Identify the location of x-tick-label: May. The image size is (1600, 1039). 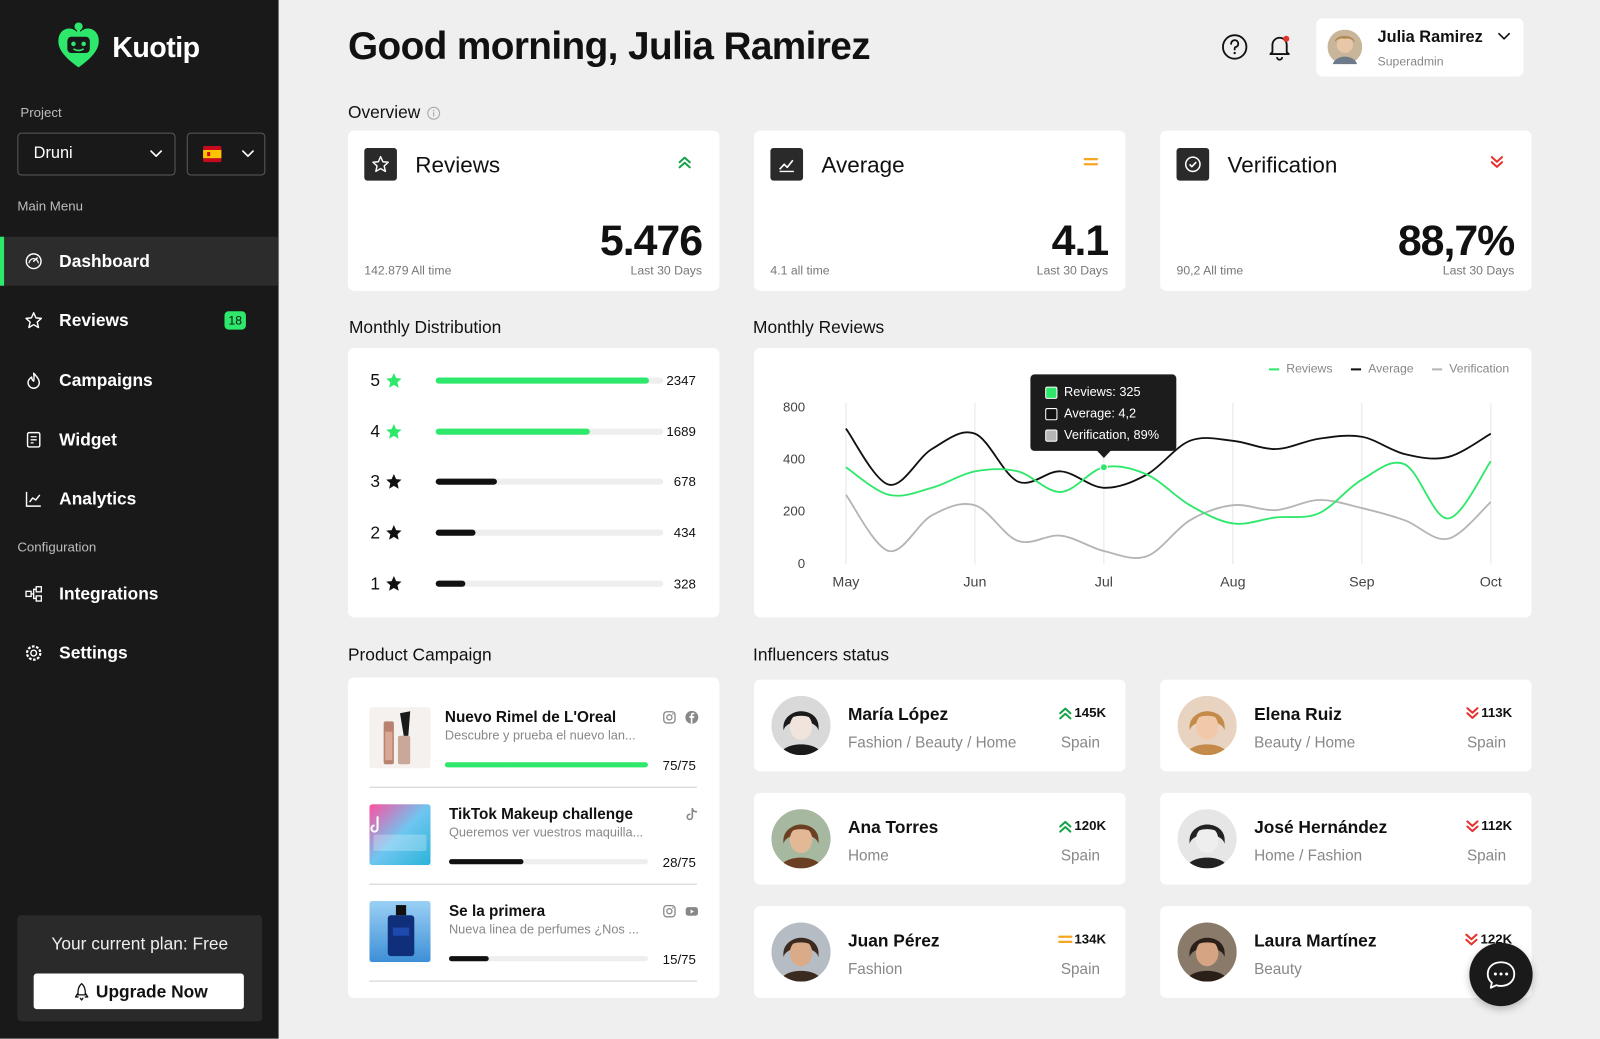
(846, 582).